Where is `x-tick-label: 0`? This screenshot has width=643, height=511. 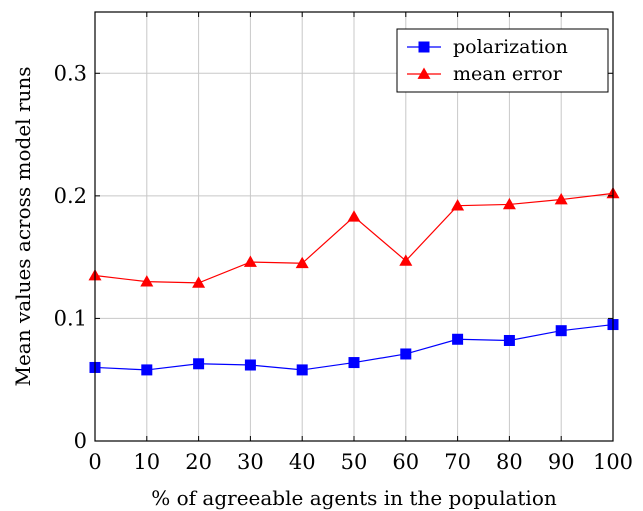
x-tick-label: 0 is located at coordinates (94, 462).